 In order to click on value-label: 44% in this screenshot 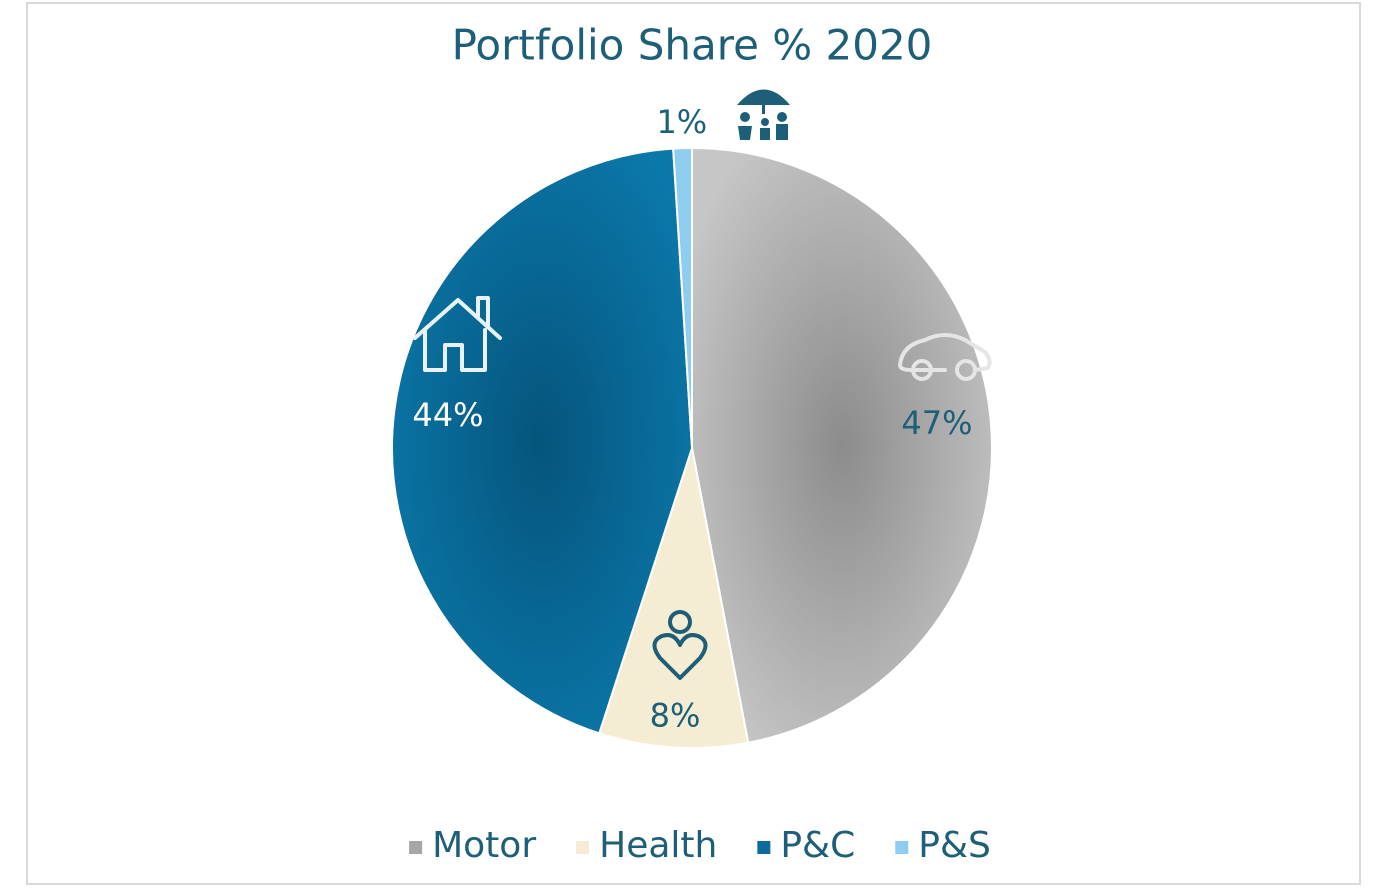, I will do `click(447, 415)`.